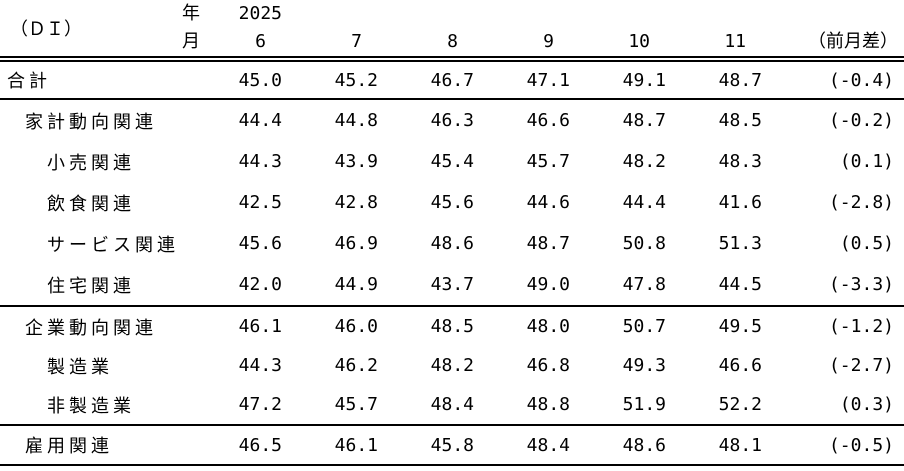 This screenshot has width=904, height=471. Describe the element at coordinates (356, 161) in the screenshot. I see `di-value: 43.9` at that location.